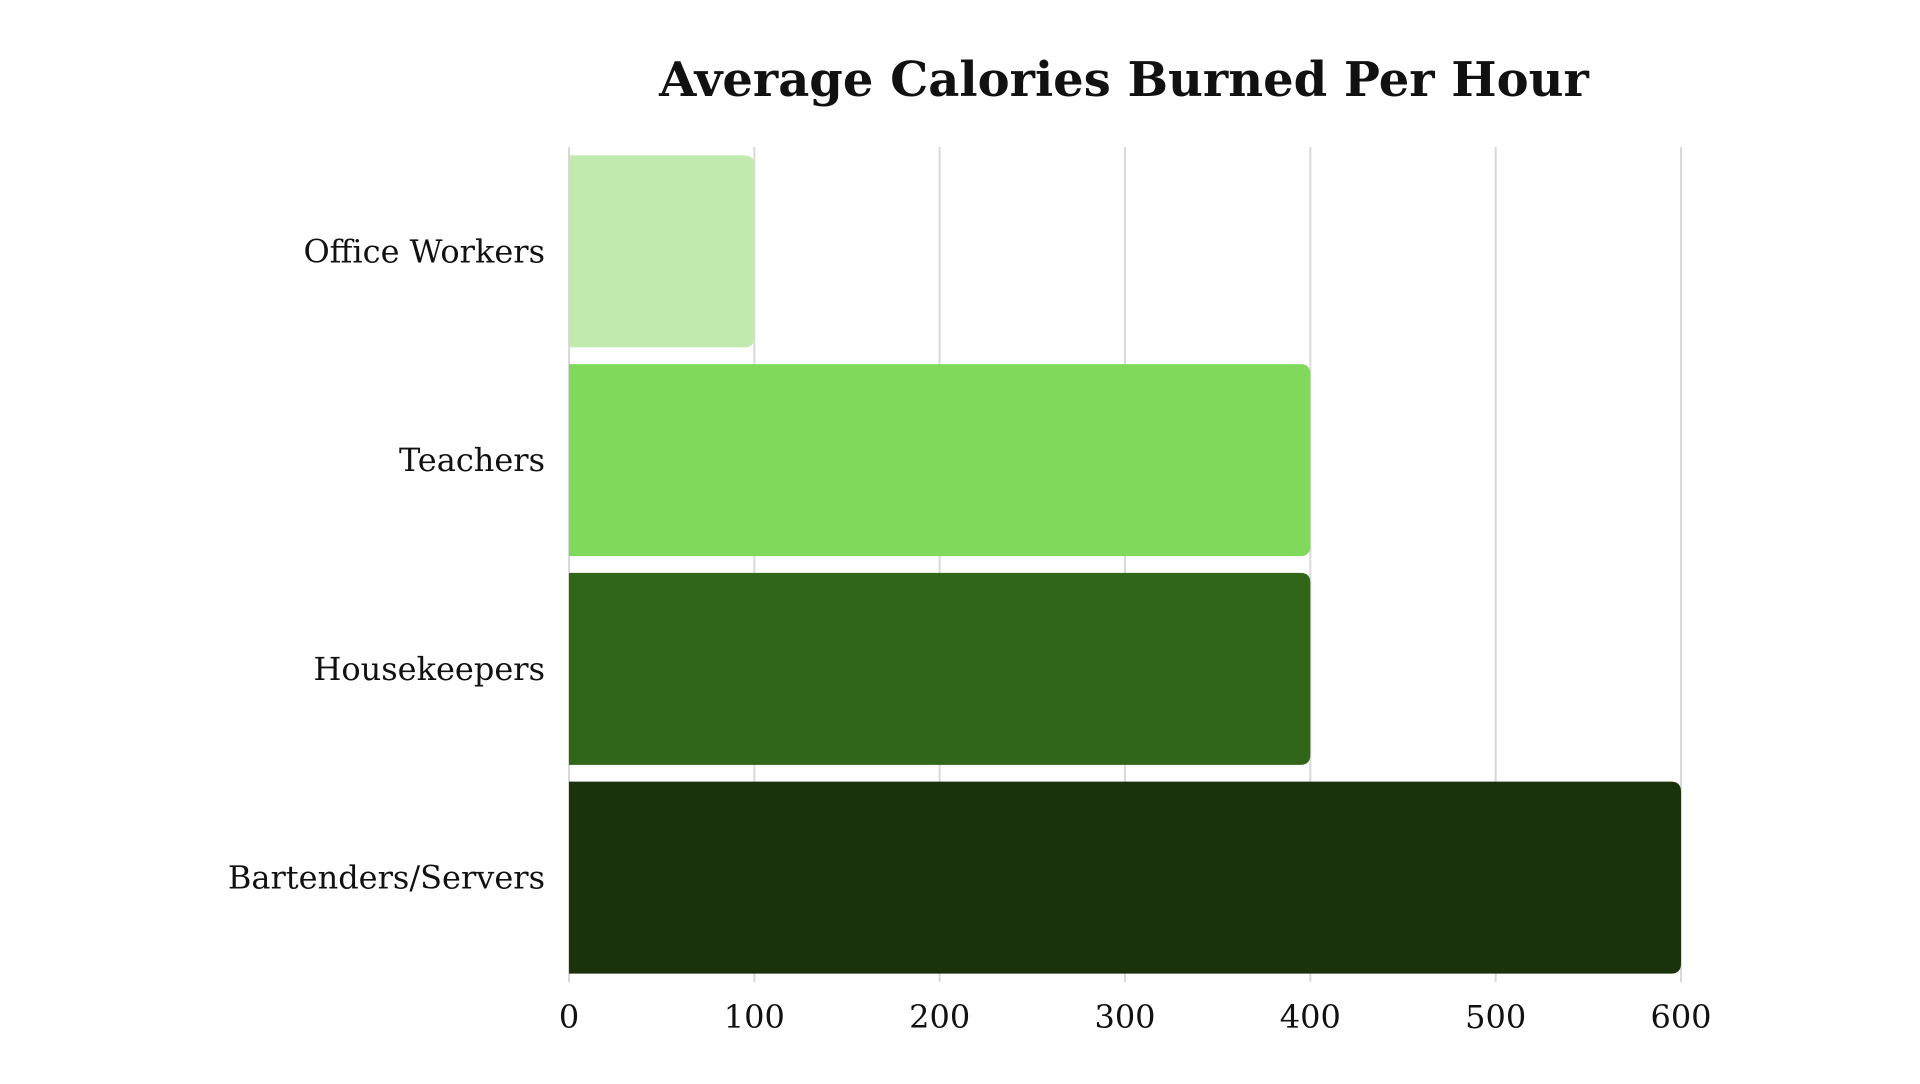 The height and width of the screenshot is (1084, 1920). What do you see at coordinates (472, 460) in the screenshot?
I see `category-label-teachers: Teachers` at bounding box center [472, 460].